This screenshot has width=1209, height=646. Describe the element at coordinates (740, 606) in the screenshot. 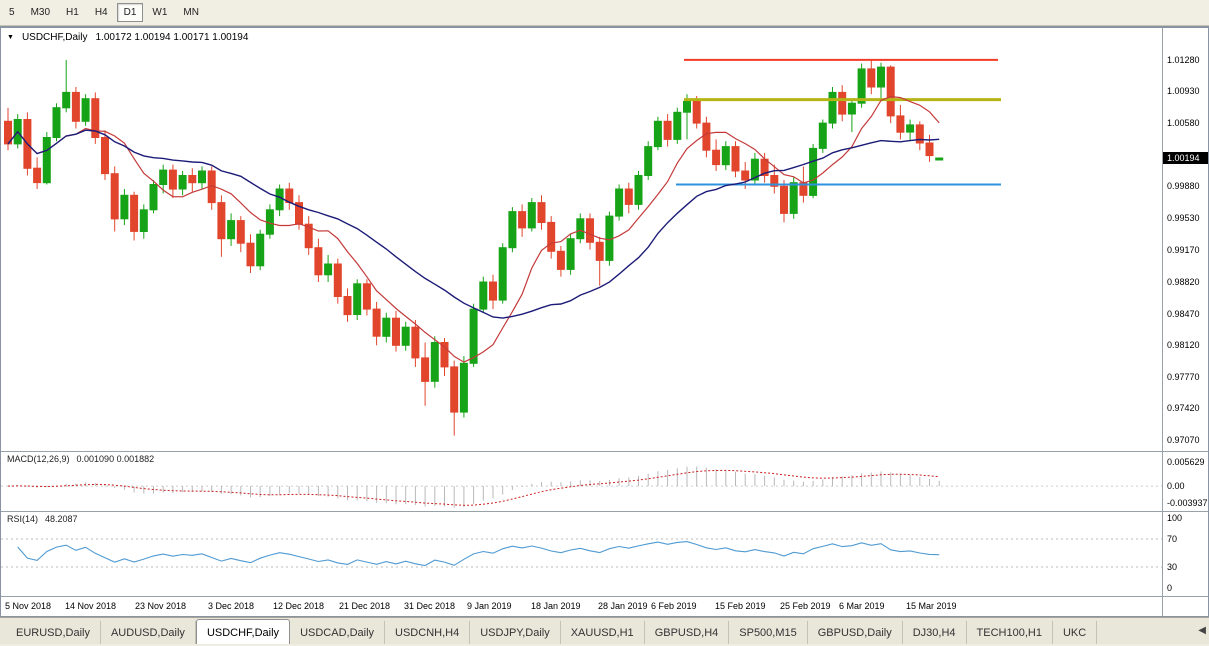

I see `time-axis-label: 15 Feb 2019` at that location.